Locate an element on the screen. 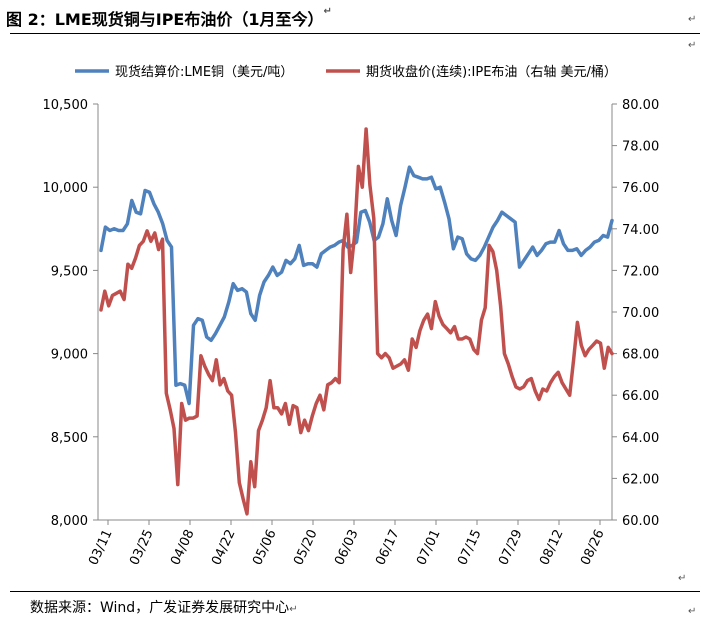 The height and width of the screenshot is (635, 723). x-tick-label: 08/12 is located at coordinates (551, 547).